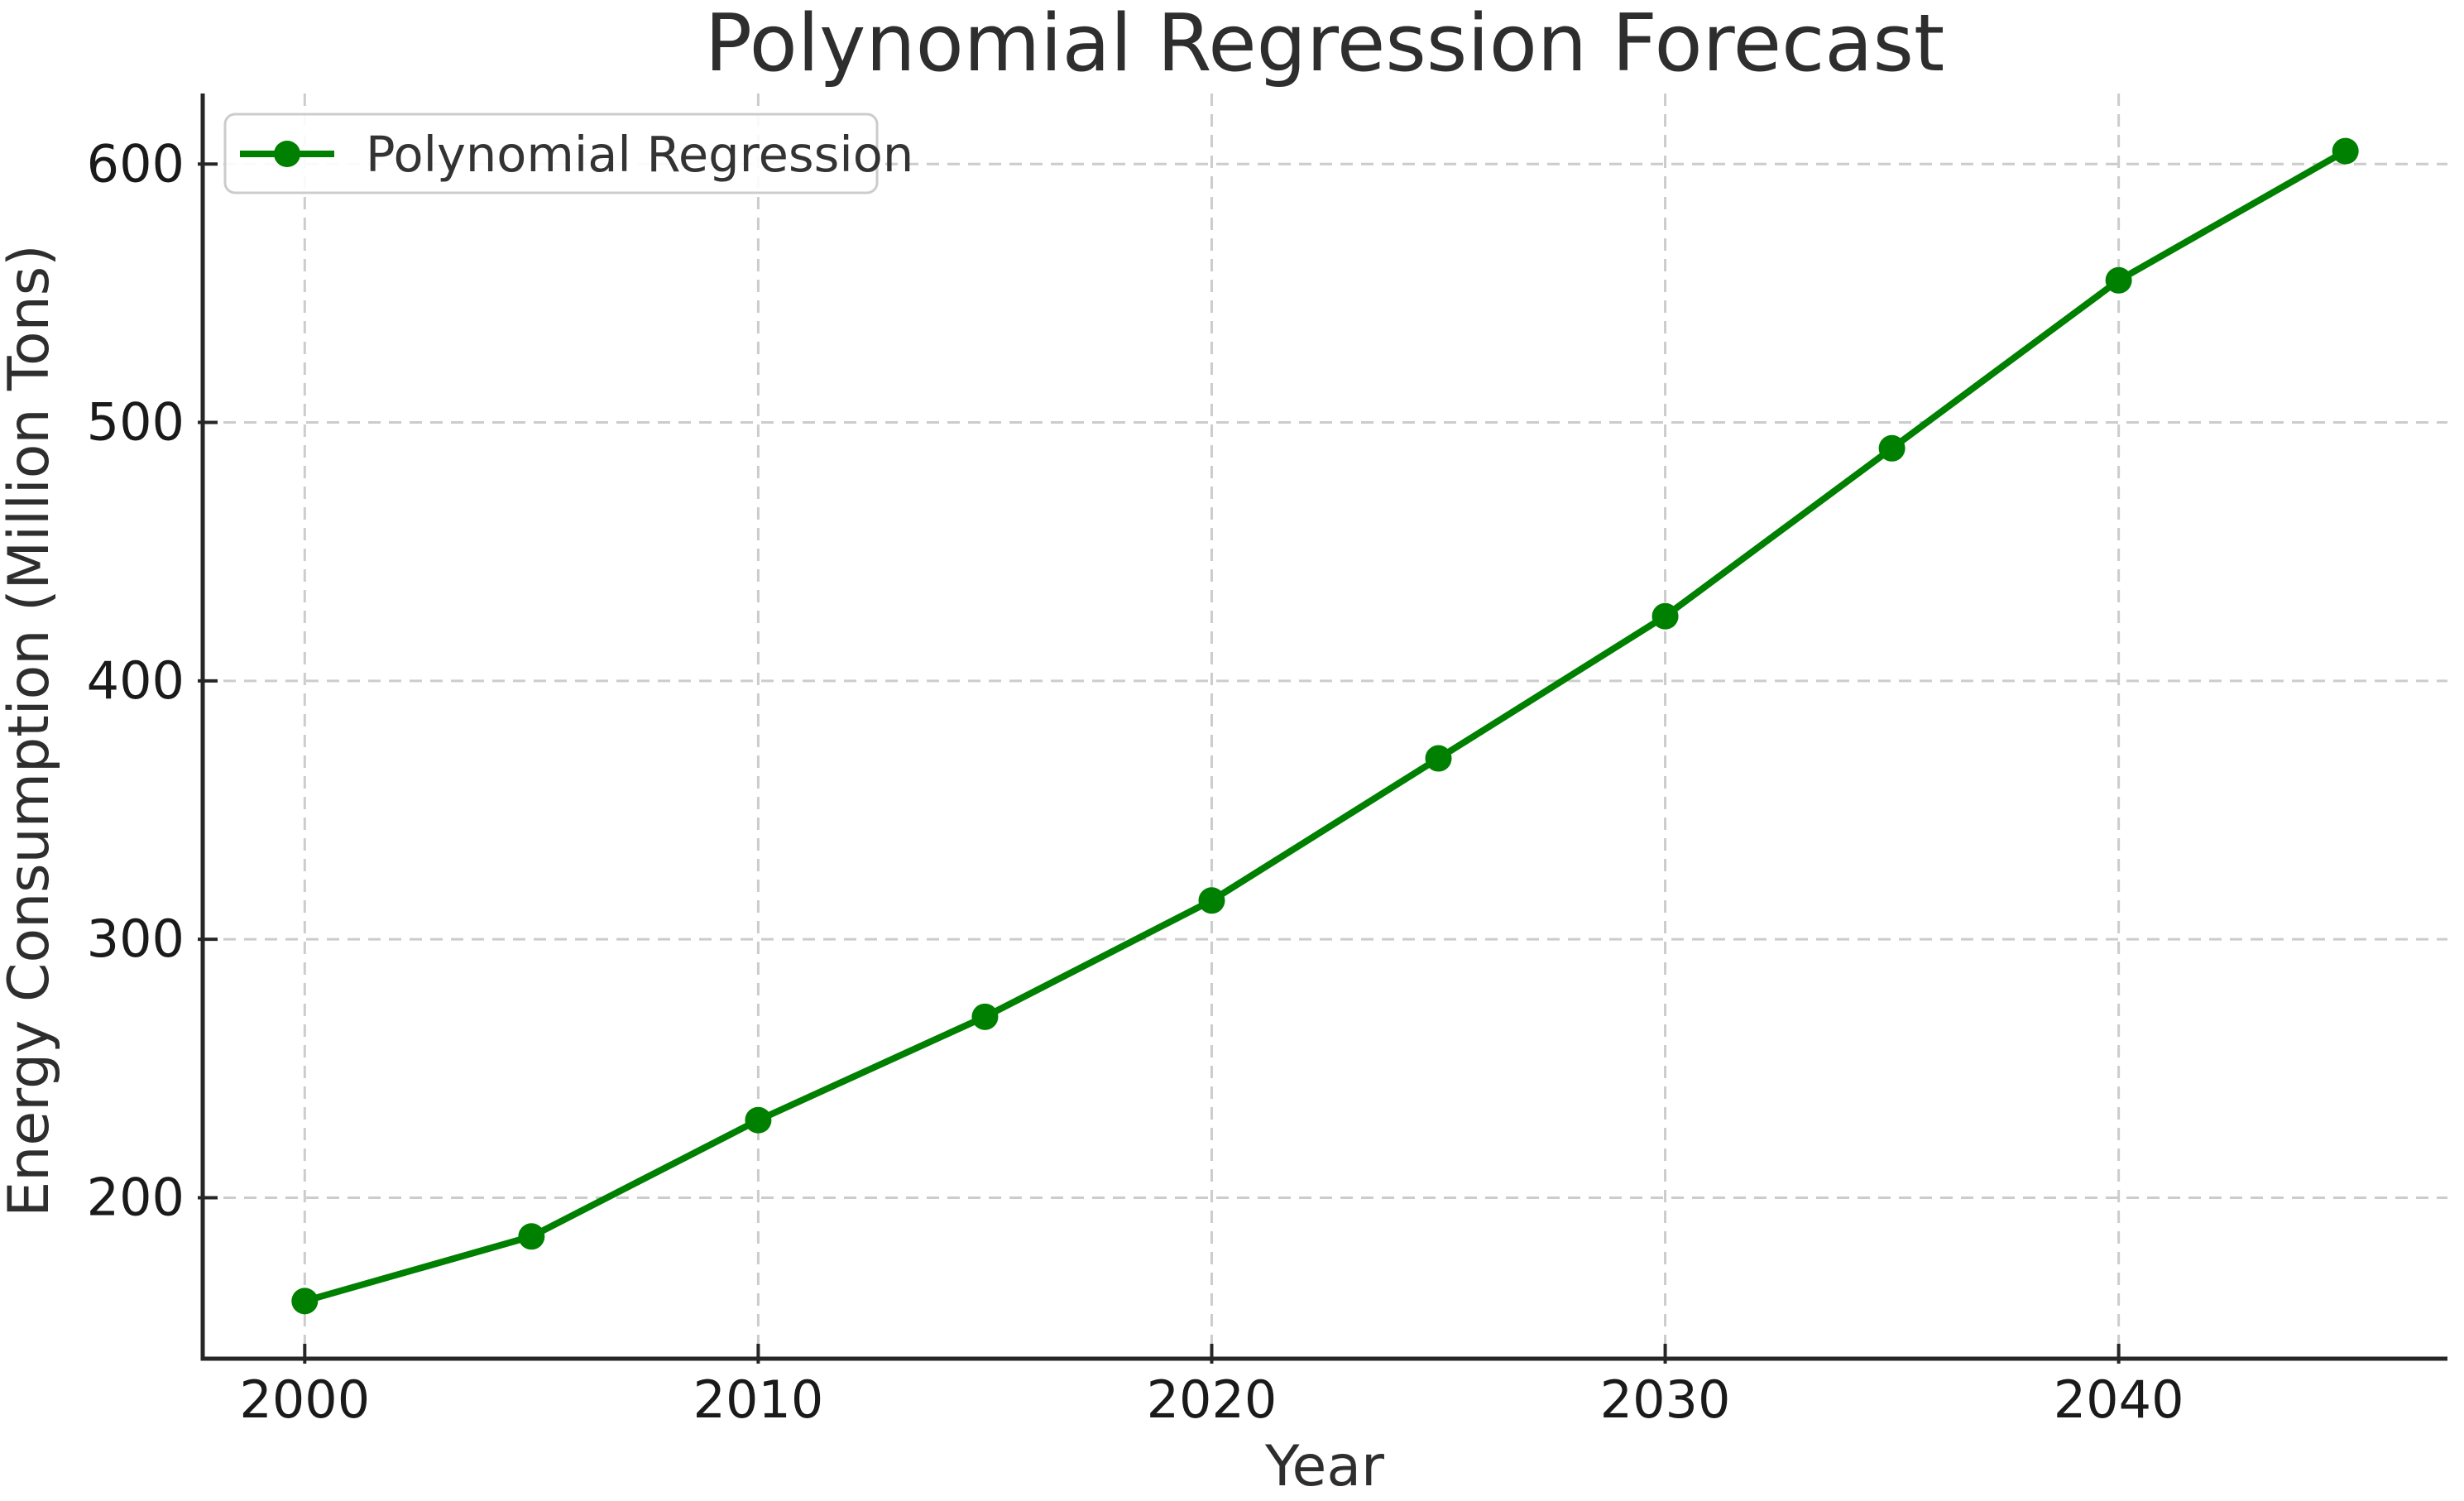  I want to click on x-tick-label: 2040, so click(2119, 1400).